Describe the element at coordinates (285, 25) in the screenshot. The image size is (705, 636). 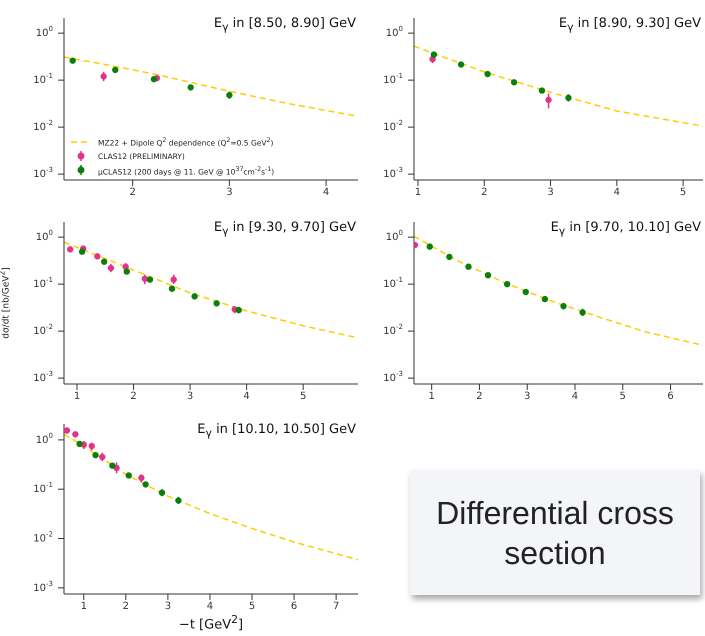
I see `chart-title: E$_{γ}$ in [8.50, 8.90] GeV` at that location.